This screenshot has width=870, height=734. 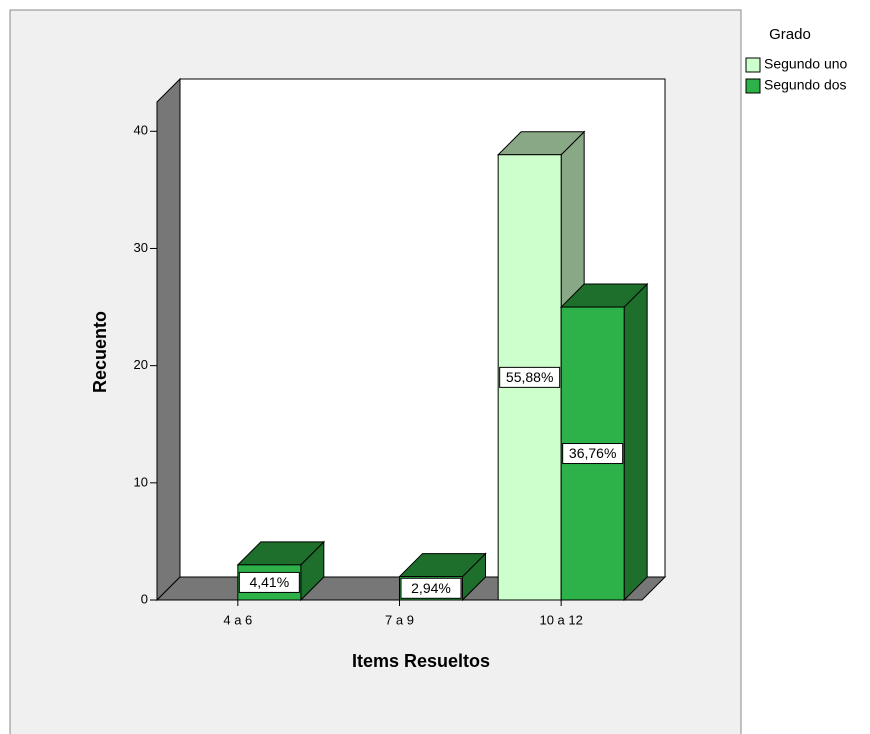 I want to click on bar-side, so click(x=635, y=442).